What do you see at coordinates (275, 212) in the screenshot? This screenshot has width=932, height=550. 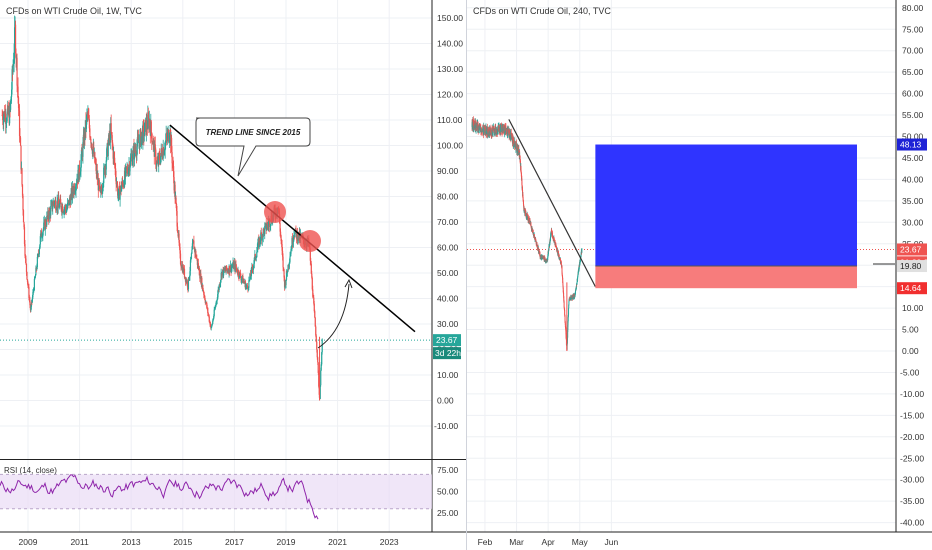 I see `touch-marker` at bounding box center [275, 212].